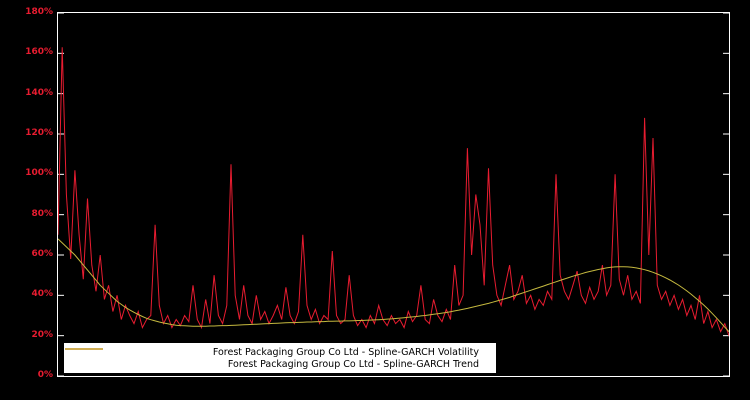  Describe the element at coordinates (42, 254) in the screenshot. I see `y-axis-label: 60%` at that location.